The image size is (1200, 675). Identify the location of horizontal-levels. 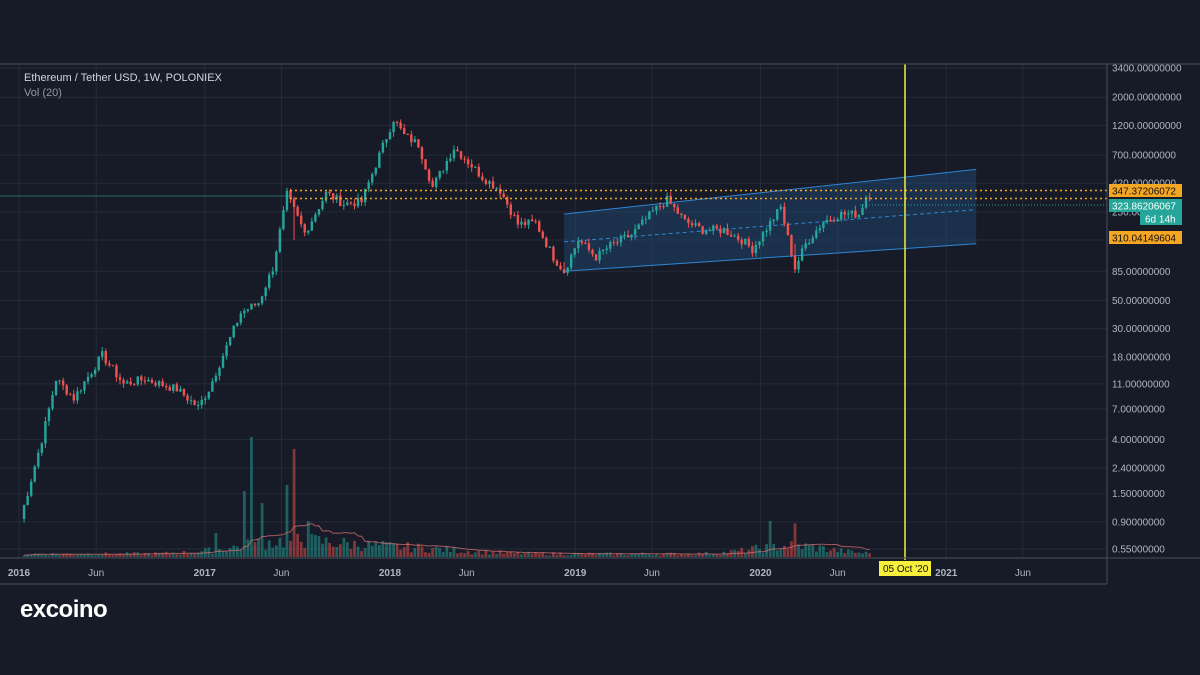
(553, 197).